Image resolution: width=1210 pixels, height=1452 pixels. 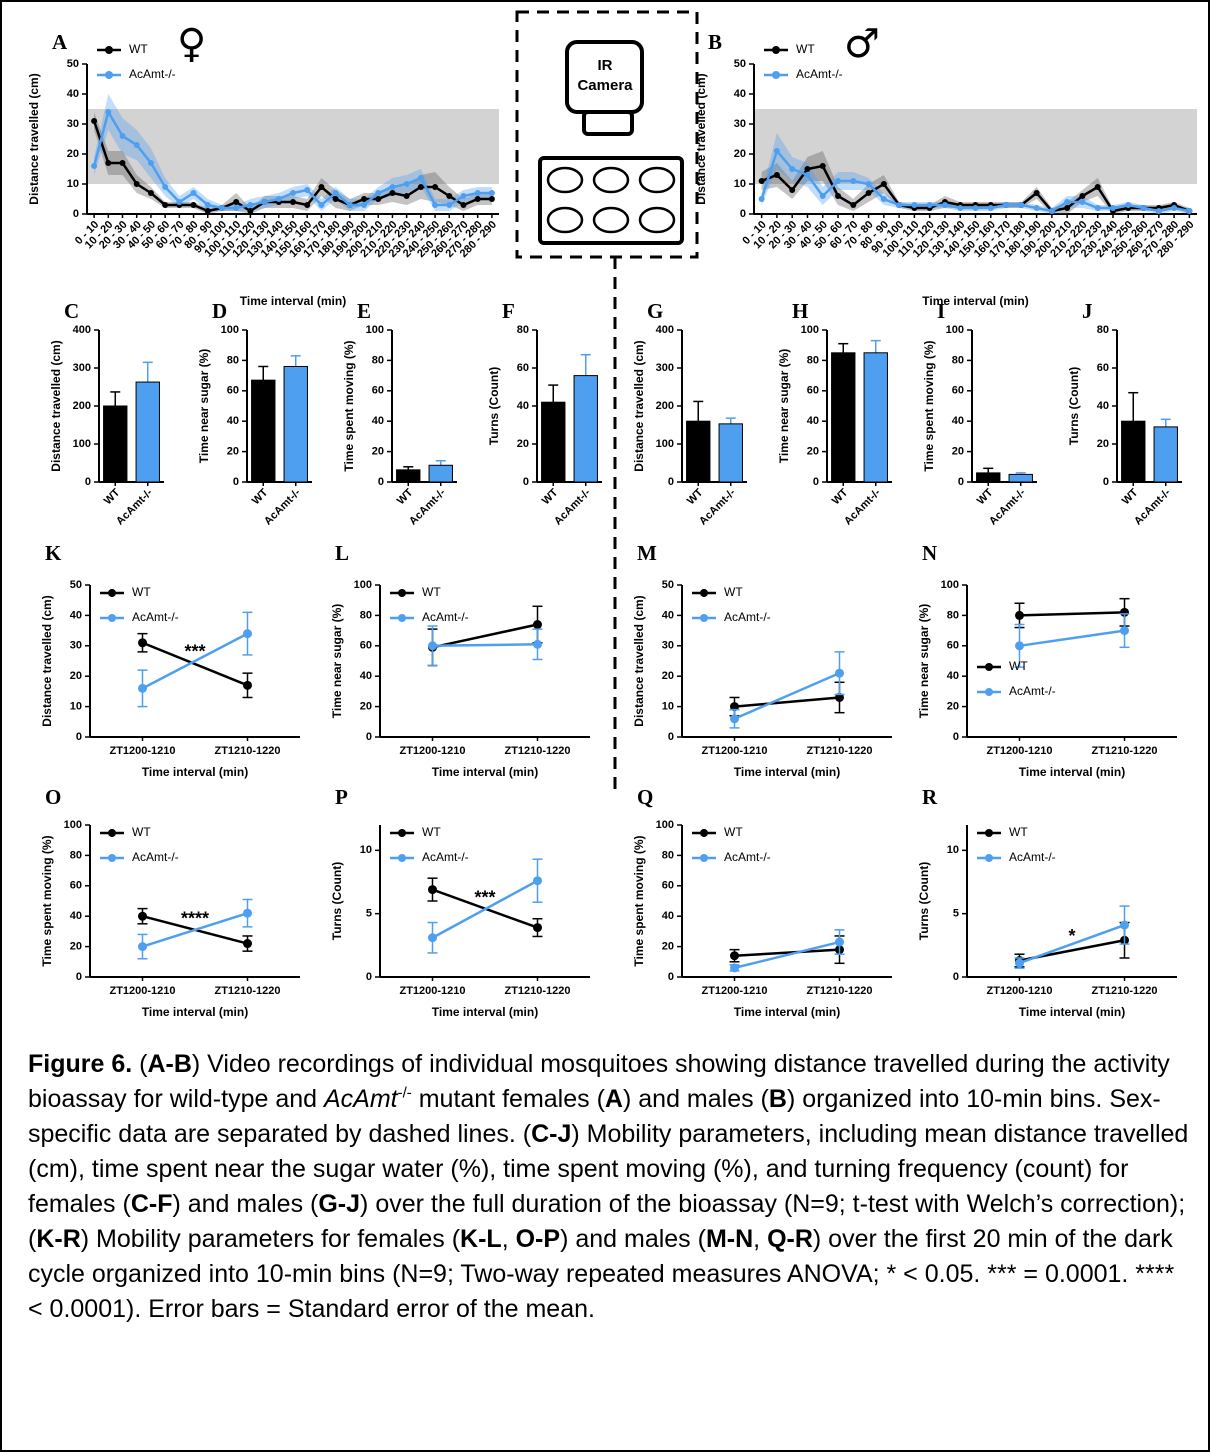 What do you see at coordinates (1007, 506) in the screenshot?
I see `x-tick-label: AcAmt-/-` at bounding box center [1007, 506].